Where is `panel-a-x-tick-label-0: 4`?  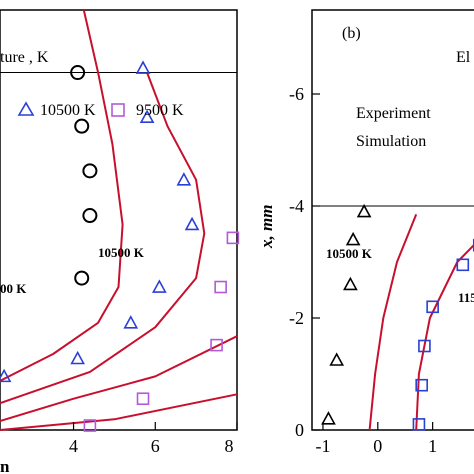 panel-a-x-tick-label-0: 4 is located at coordinates (73, 446).